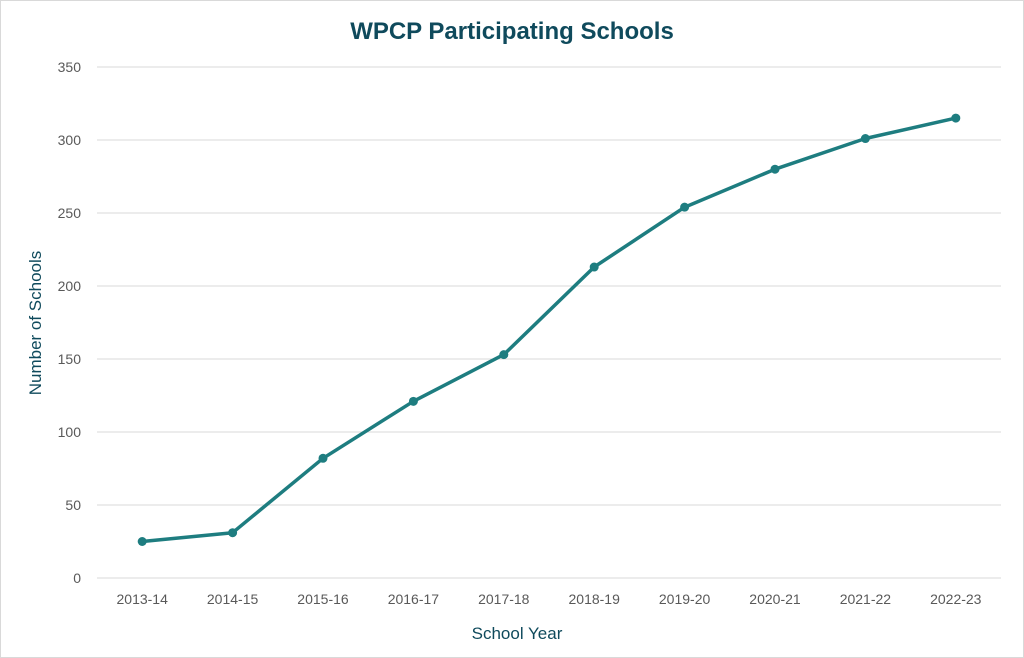 The width and height of the screenshot is (1024, 658). Describe the element at coordinates (70, 140) in the screenshot. I see `y-tick-label: 300` at that location.